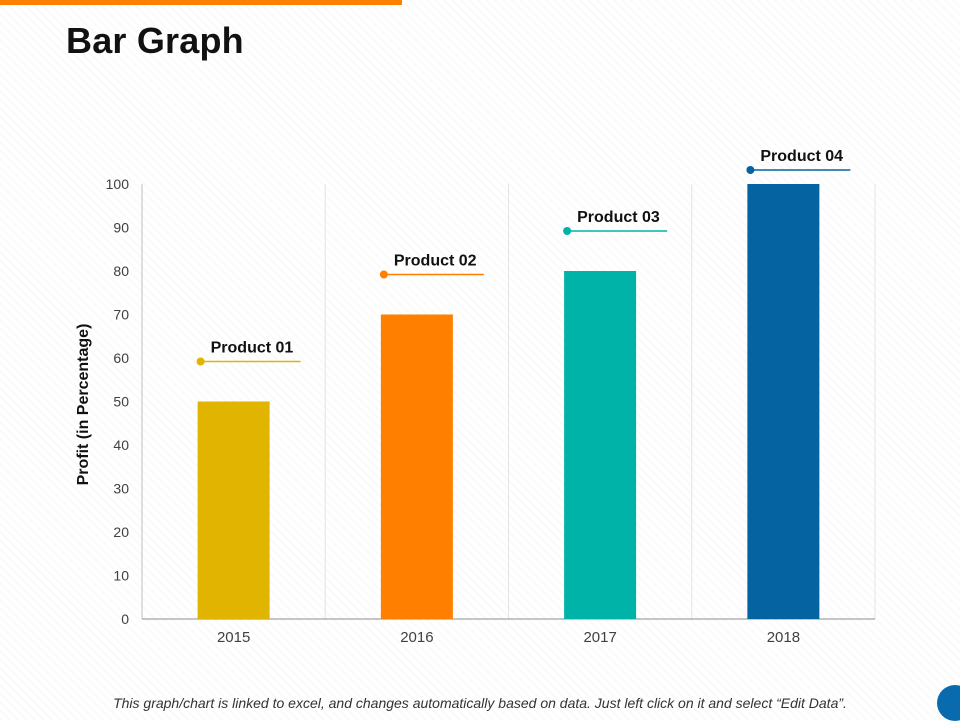  What do you see at coordinates (121, 358) in the screenshot?
I see `y-tick-label: 60` at bounding box center [121, 358].